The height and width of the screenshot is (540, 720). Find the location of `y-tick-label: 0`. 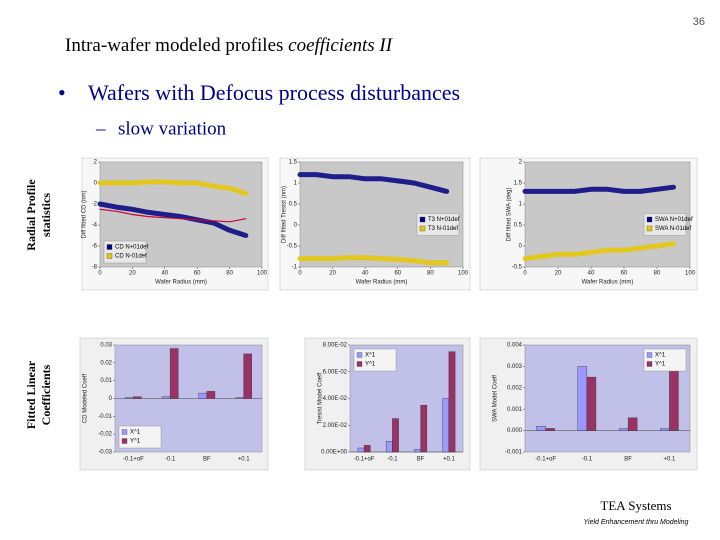

y-tick-label: 0 is located at coordinates (111, 399).